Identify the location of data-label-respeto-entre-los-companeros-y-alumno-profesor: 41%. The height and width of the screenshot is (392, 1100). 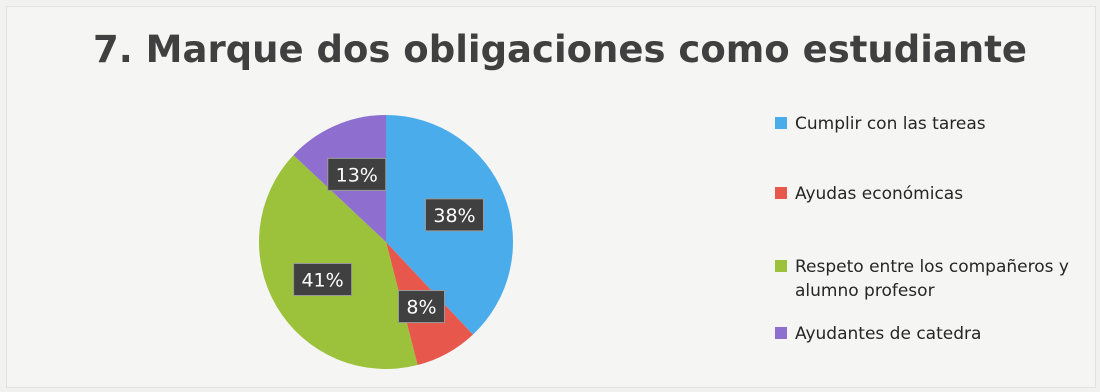
(323, 279).